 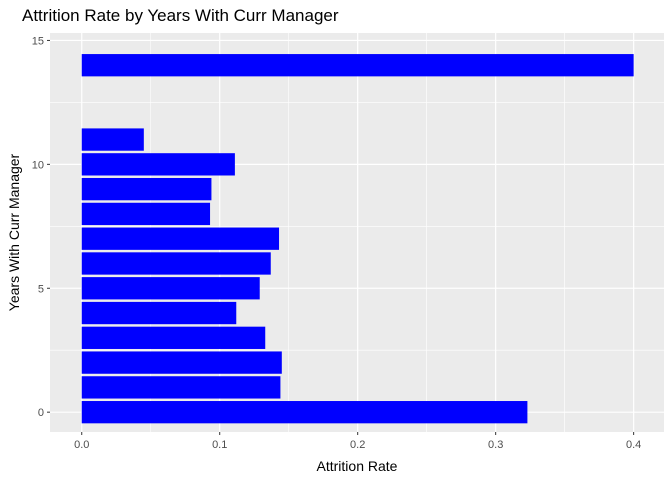 What do you see at coordinates (219, 445) in the screenshot?
I see `x-tick-label: 0.1` at bounding box center [219, 445].